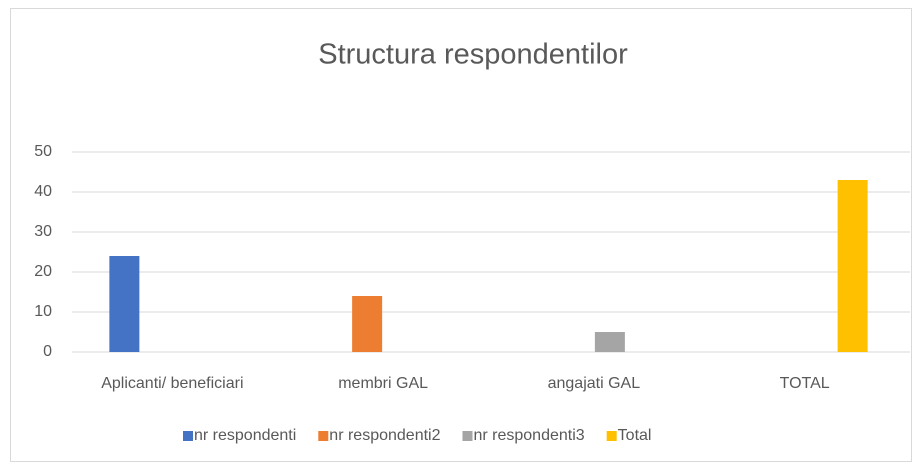 Image resolution: width=923 pixels, height=471 pixels. I want to click on y-tick-label: 10, so click(43, 311).